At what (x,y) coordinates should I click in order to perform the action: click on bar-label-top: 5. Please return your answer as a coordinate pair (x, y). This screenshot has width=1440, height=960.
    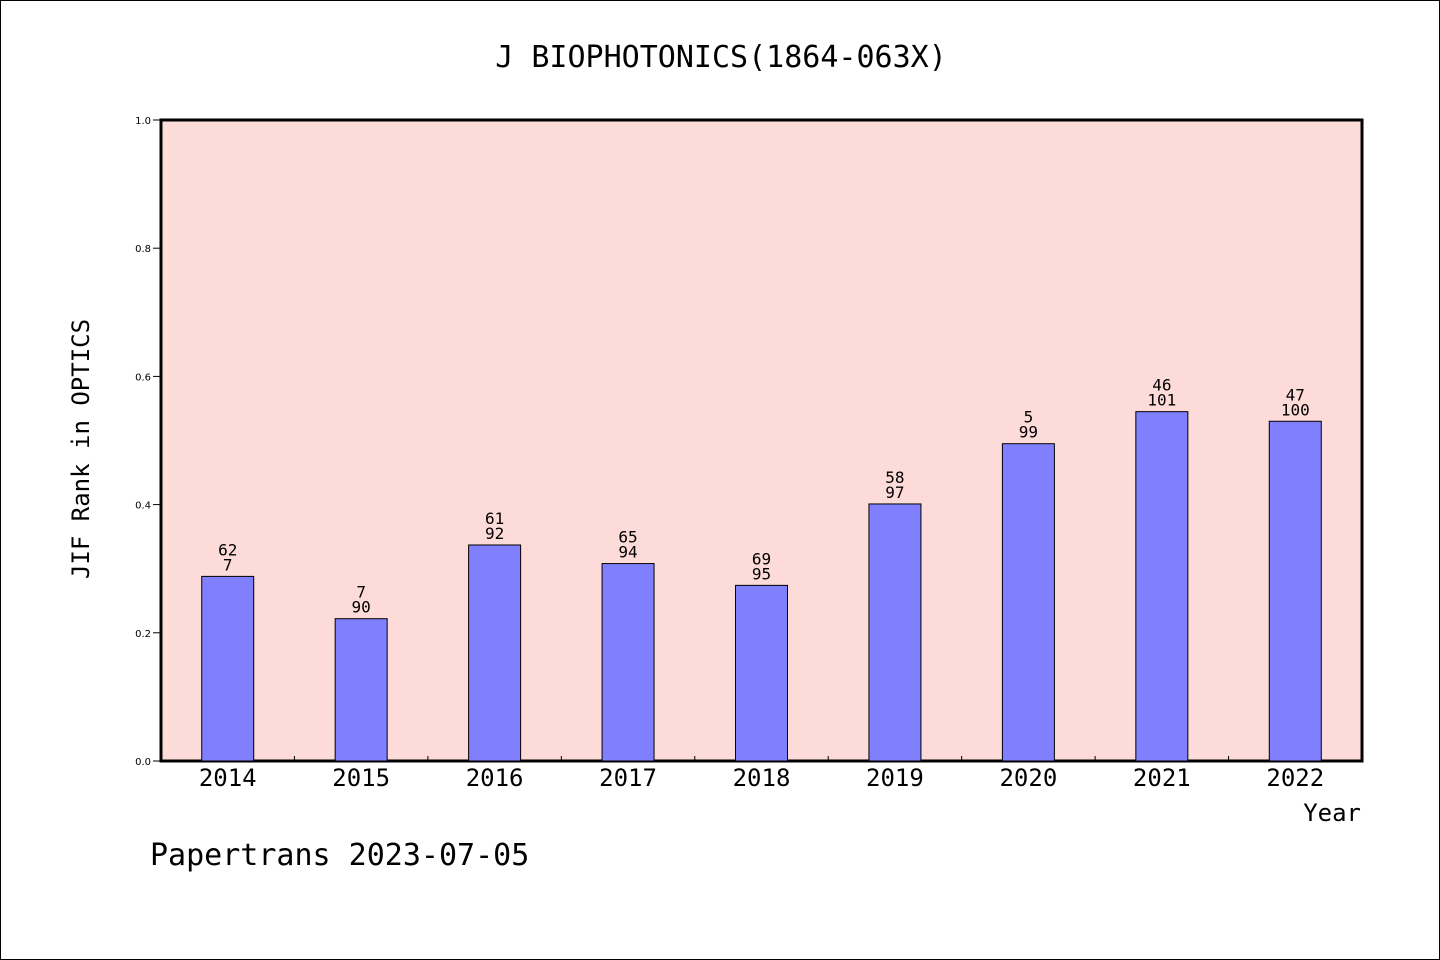
    Looking at the image, I should click on (1029, 417).